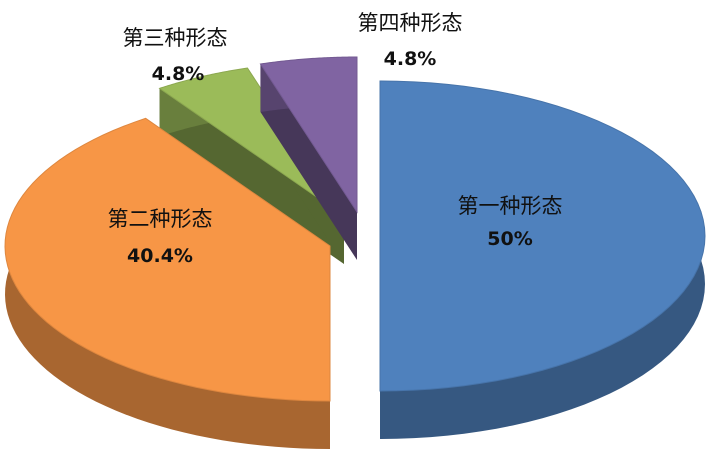 Image resolution: width=709 pixels, height=467 pixels. I want to click on slice-label-2: 第二种形态, so click(160, 219).